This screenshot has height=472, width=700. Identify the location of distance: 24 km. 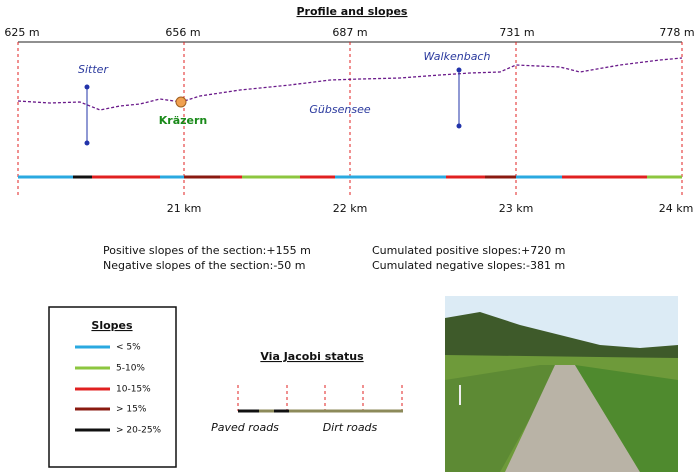
(676, 208).